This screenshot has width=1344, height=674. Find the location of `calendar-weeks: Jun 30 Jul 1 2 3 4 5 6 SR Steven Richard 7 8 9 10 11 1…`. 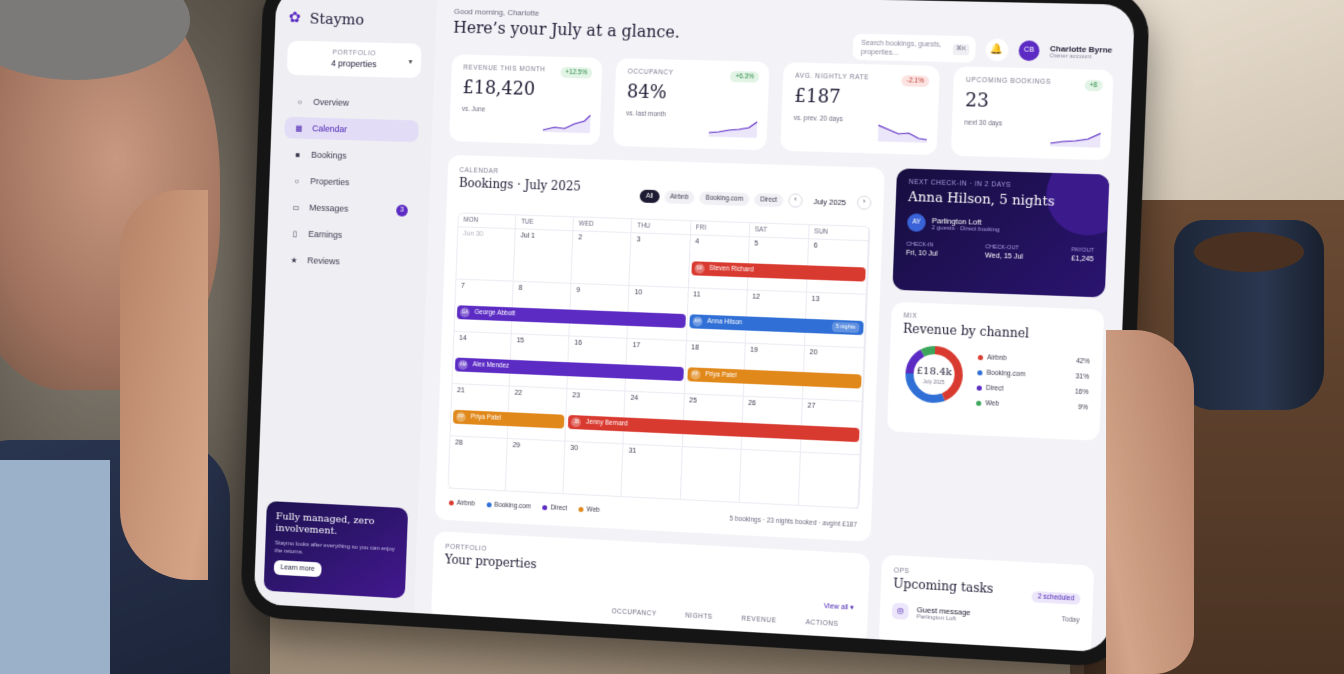

calendar-weeks: Jun 30 Jul 1 2 3 4 5 6 SR Steven Richard 7 8 9 10 11 1… is located at coordinates (659, 368).